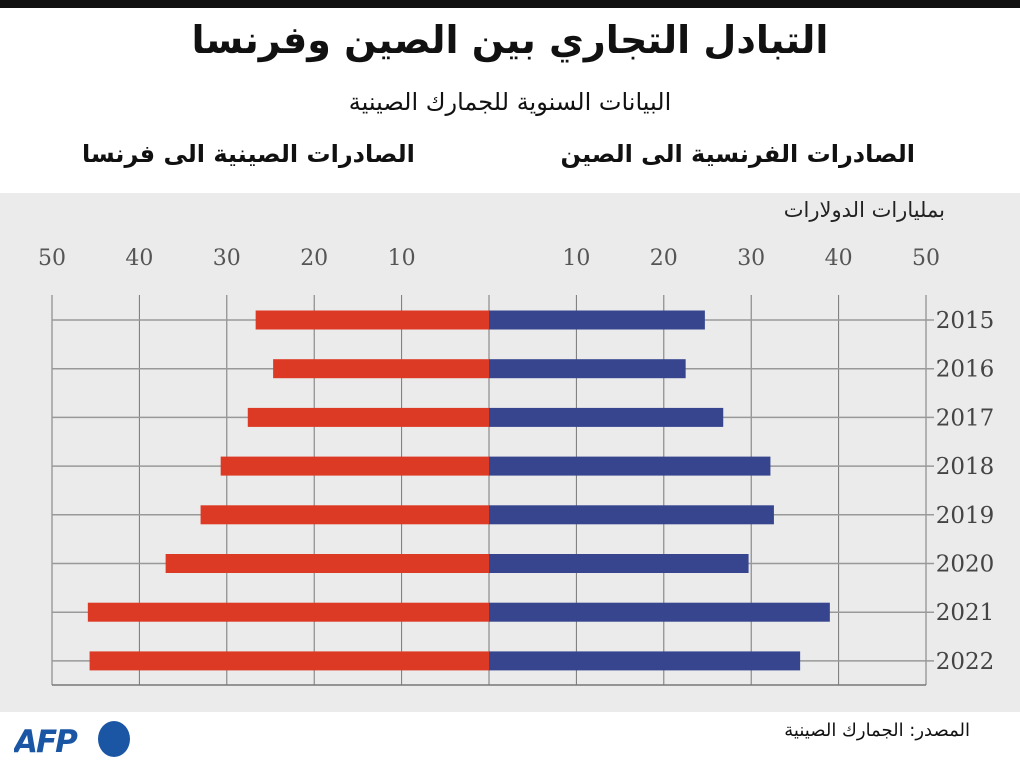 The image size is (1020, 764). I want to click on afp-logo: AFP, so click(72, 740).